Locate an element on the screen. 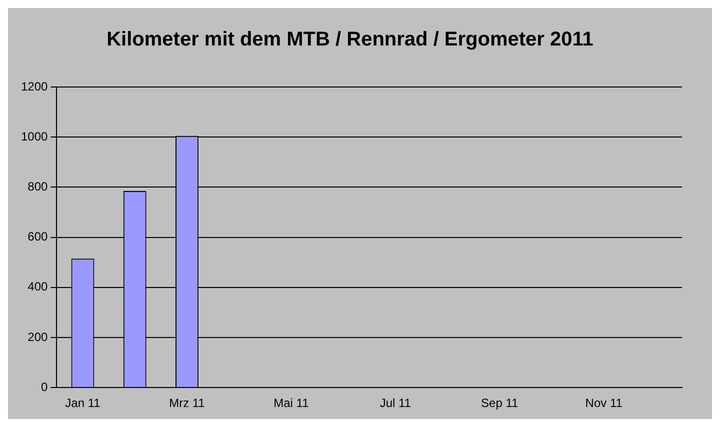 The image size is (720, 427). y-tick-label: 800 is located at coordinates (38, 187).